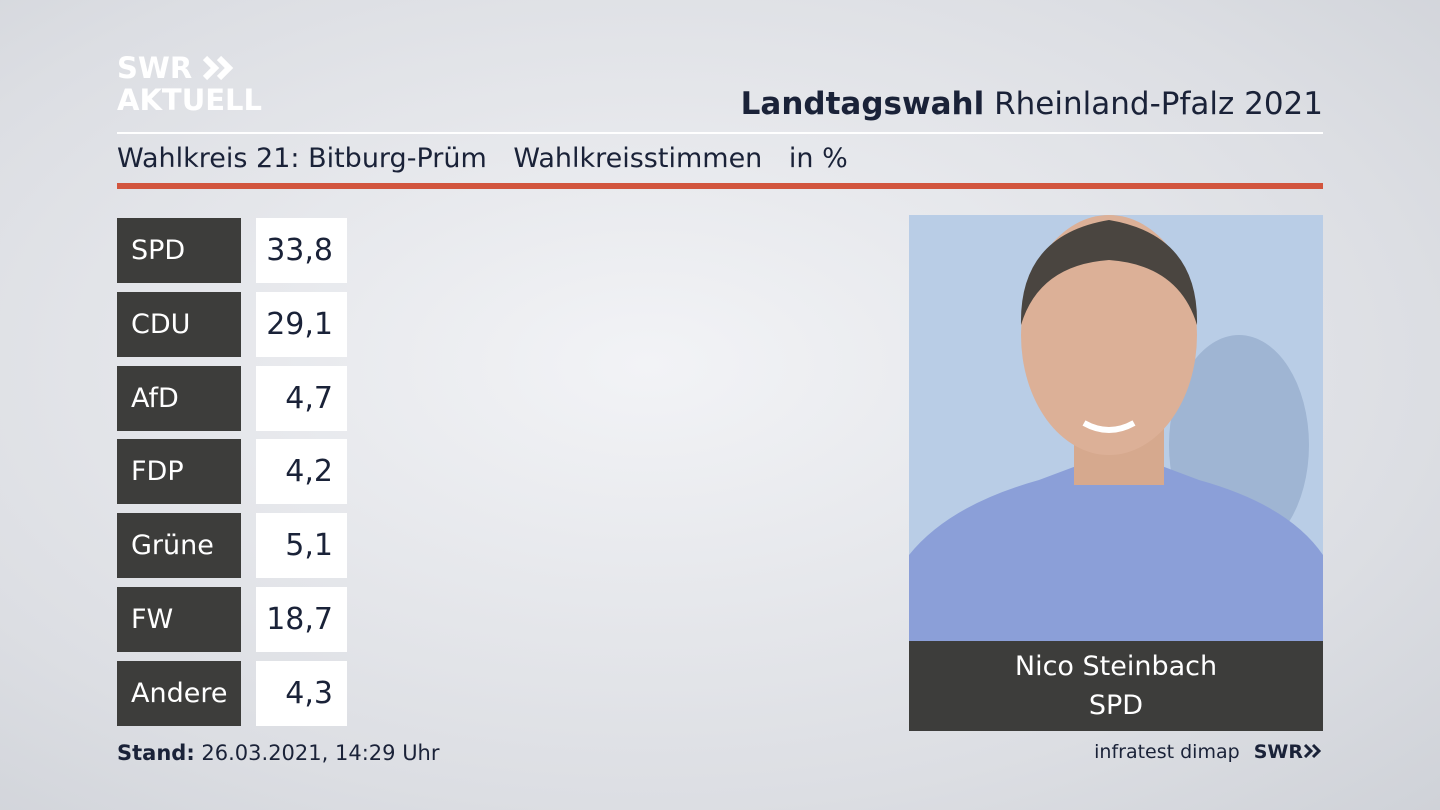  What do you see at coordinates (818, 158) in the screenshot?
I see `unit: in %` at bounding box center [818, 158].